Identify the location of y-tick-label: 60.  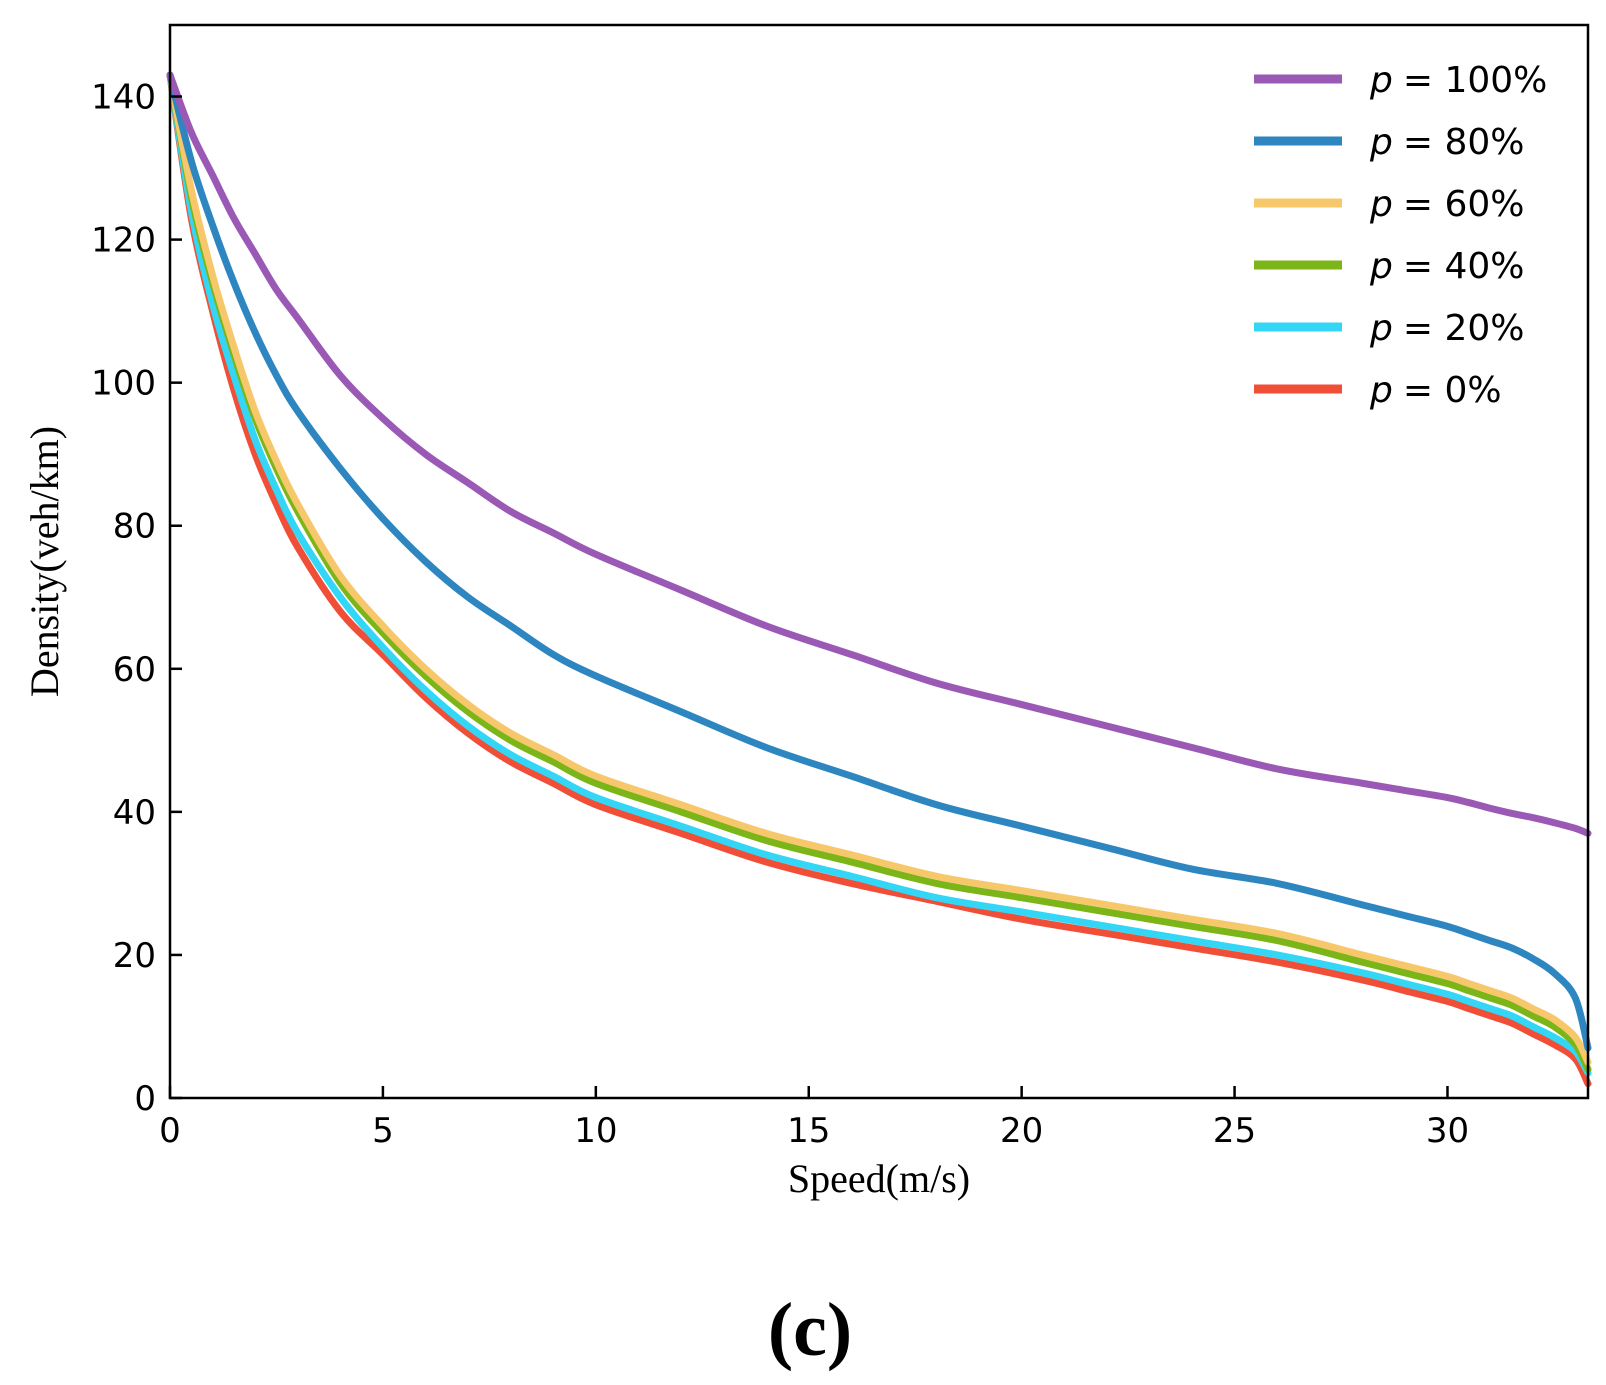
(134, 670).